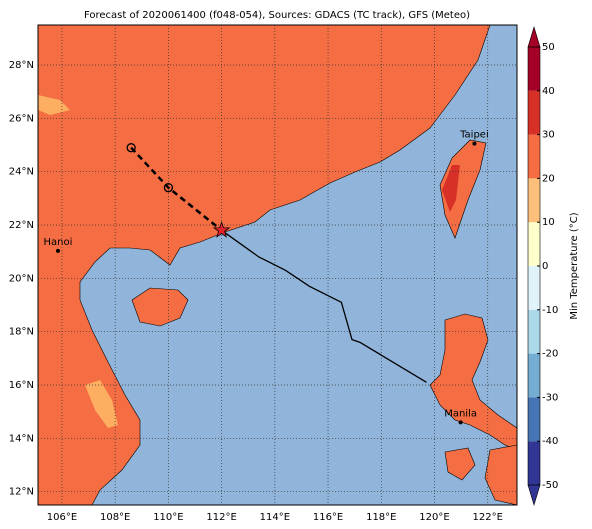 Image resolution: width=592 pixels, height=529 pixels. I want to click on colorbar-tick-label: -50, so click(550, 485).